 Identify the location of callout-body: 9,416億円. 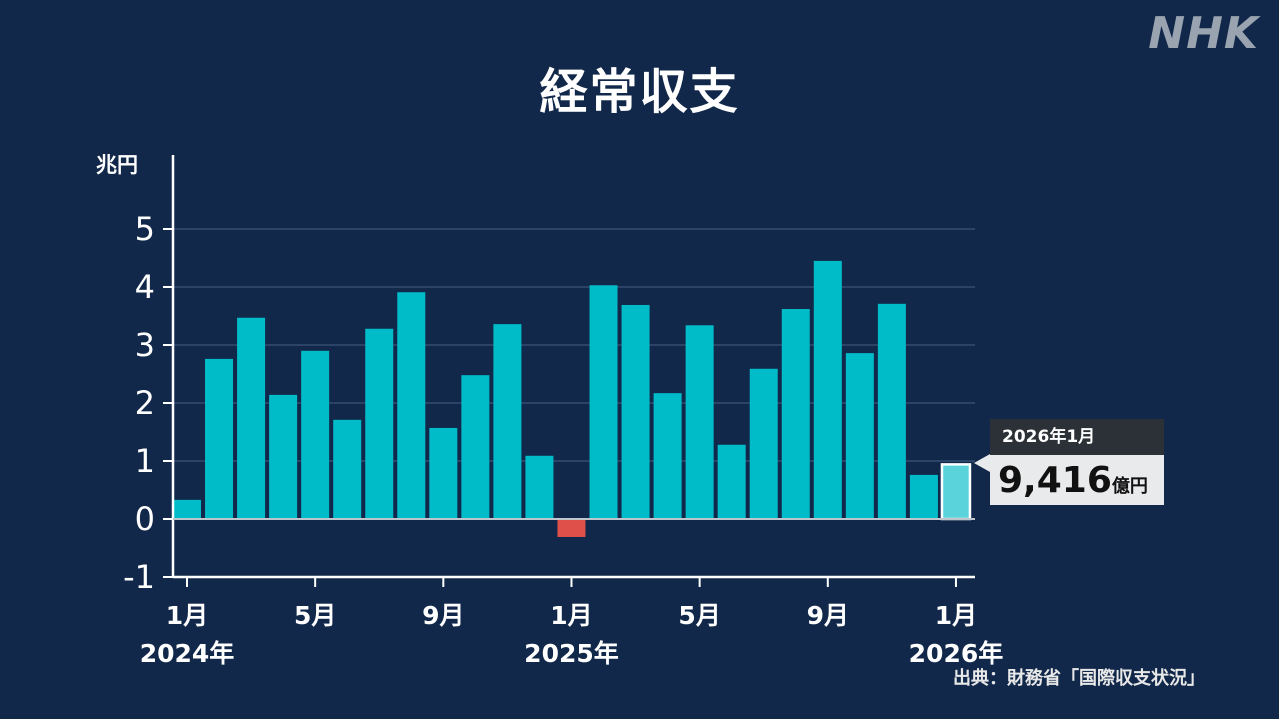
(1077, 480).